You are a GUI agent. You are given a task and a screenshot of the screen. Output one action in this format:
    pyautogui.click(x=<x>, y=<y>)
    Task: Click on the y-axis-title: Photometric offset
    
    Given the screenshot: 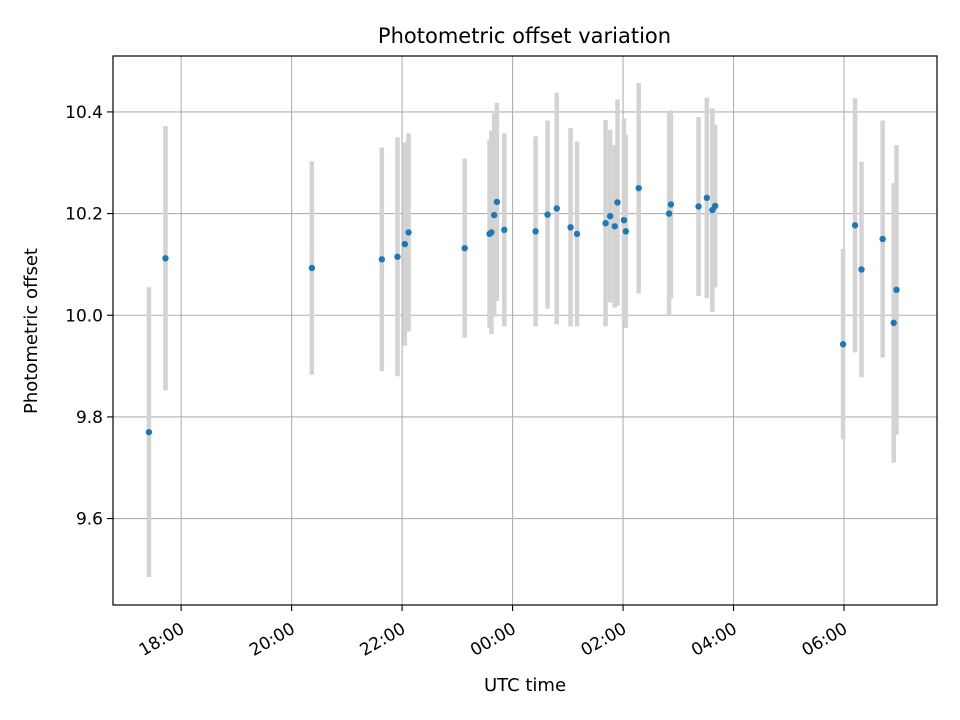 What is the action you would take?
    pyautogui.click(x=31, y=331)
    